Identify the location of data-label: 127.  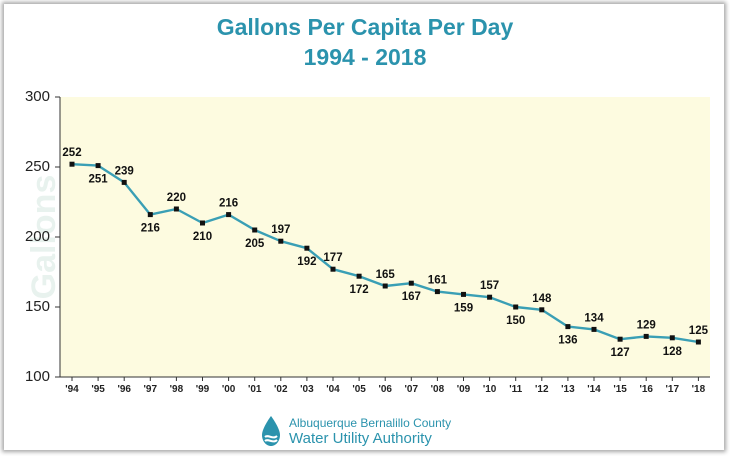
(620, 353).